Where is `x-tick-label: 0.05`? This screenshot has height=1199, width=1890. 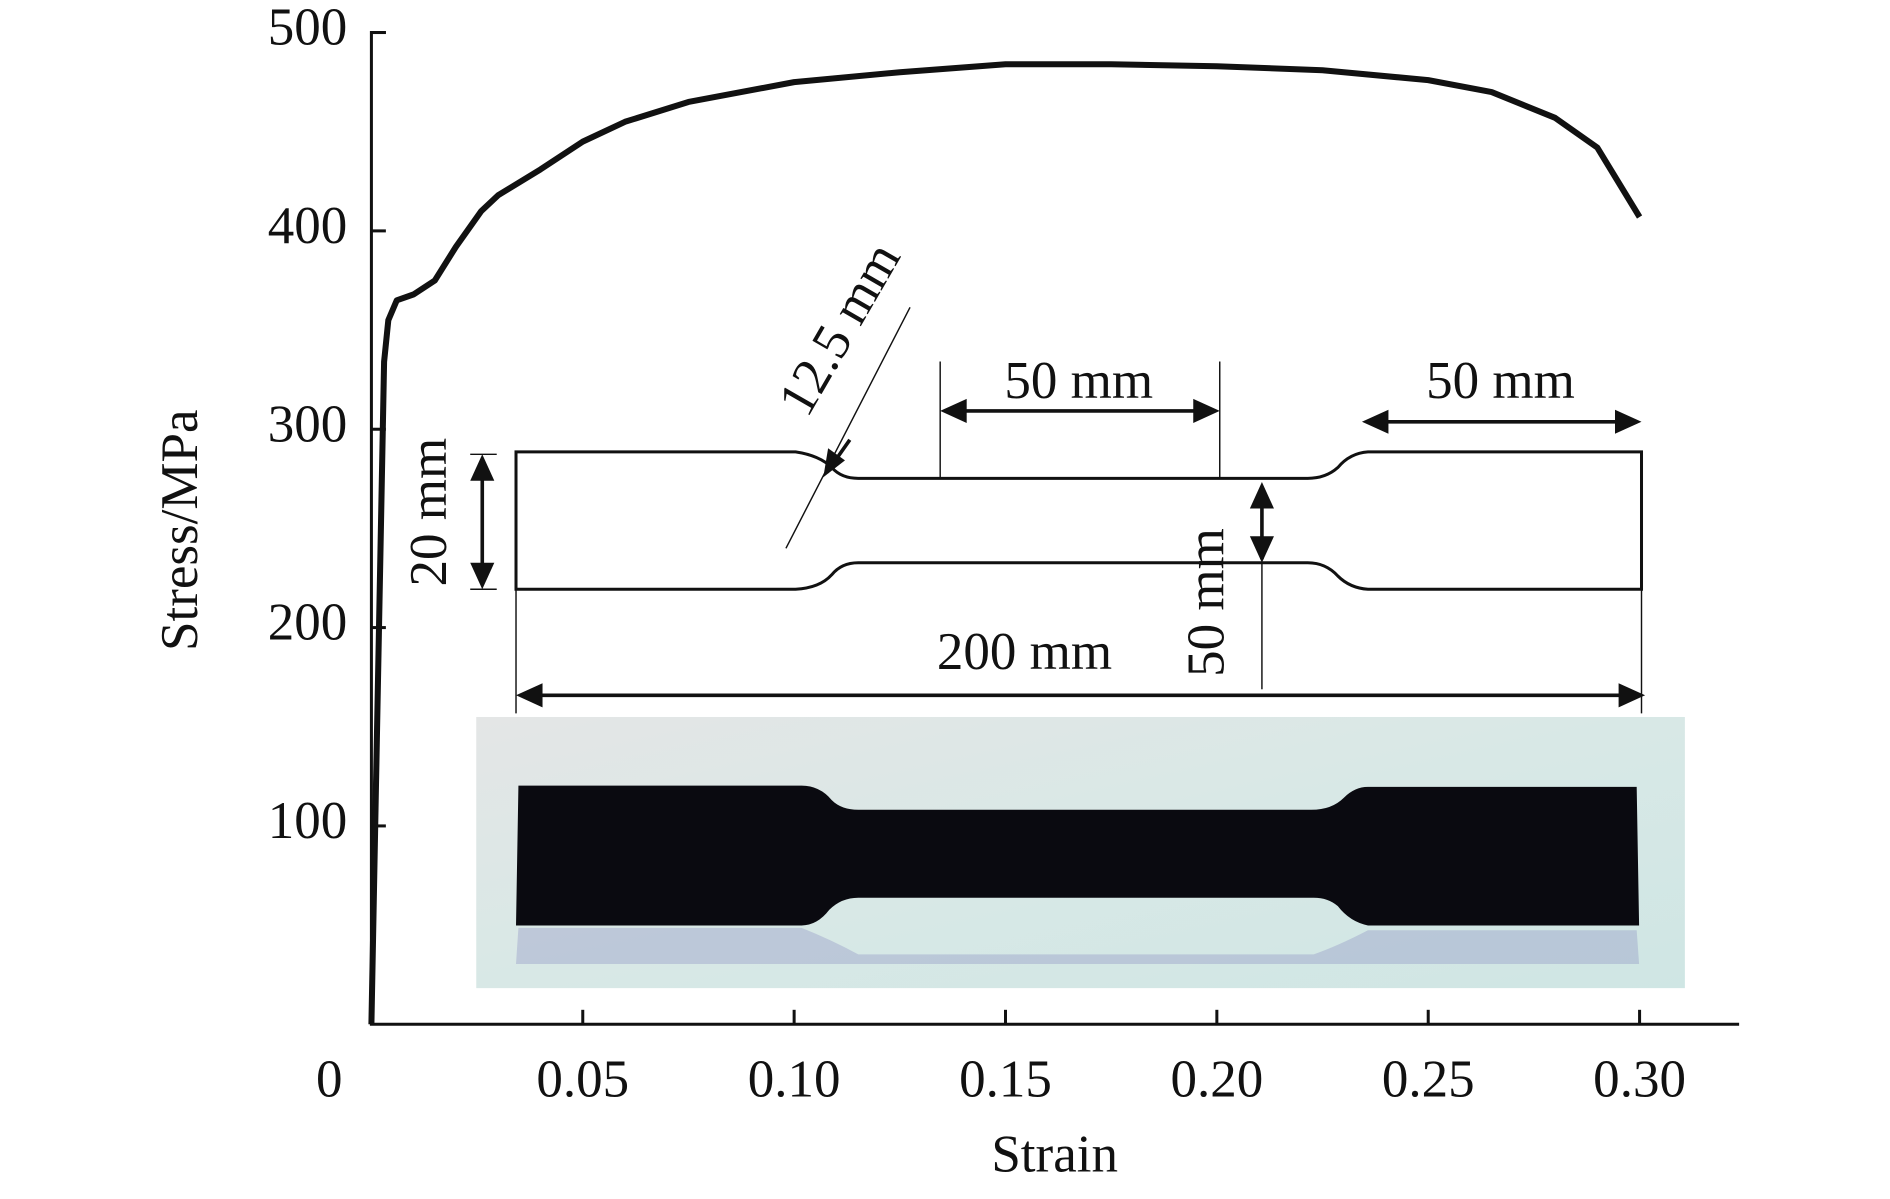 x-tick-label: 0.05 is located at coordinates (582, 1080).